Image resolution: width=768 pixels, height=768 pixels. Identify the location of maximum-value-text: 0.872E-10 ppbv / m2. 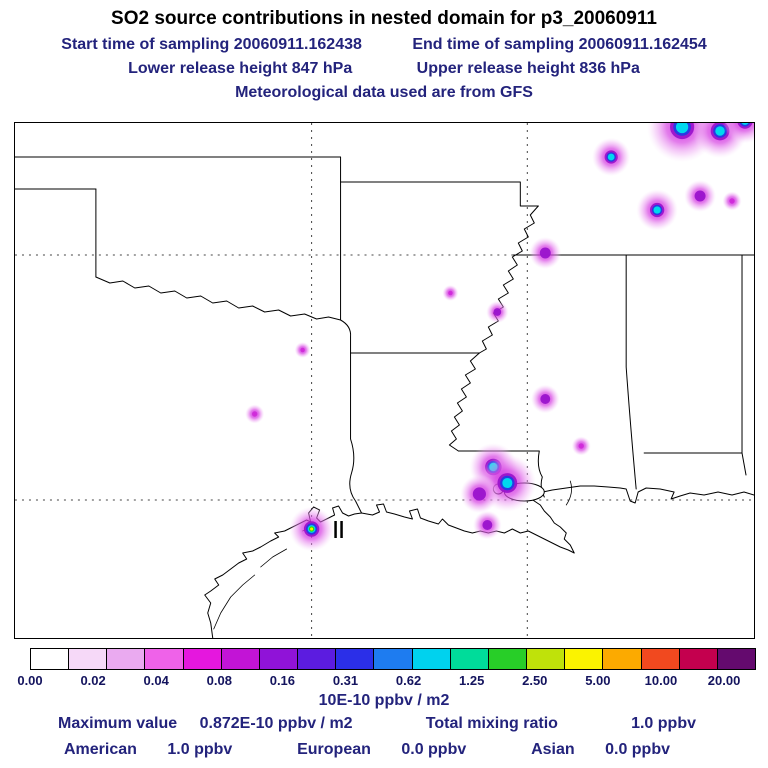
(276, 723).